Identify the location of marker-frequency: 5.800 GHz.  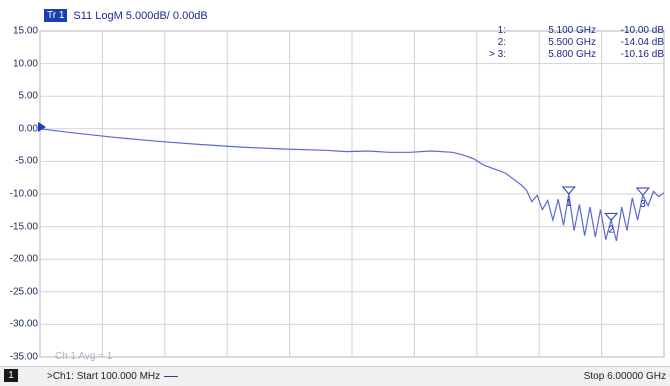
(572, 54).